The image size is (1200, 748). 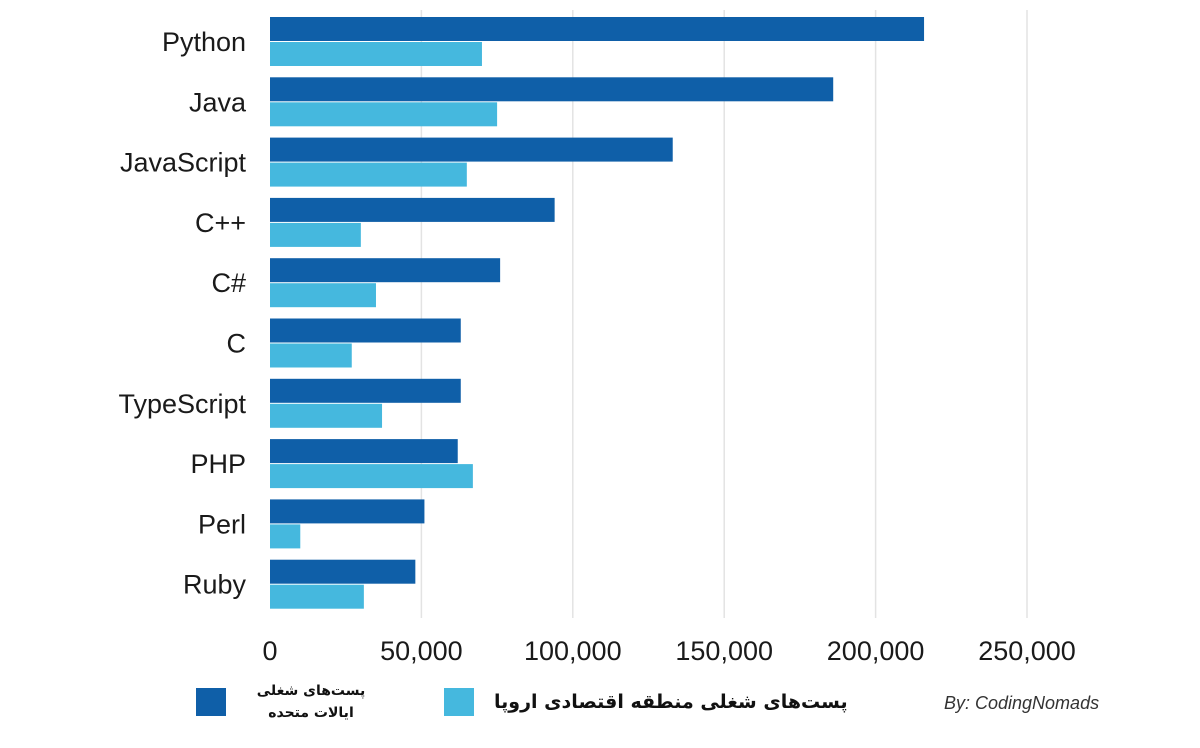 What do you see at coordinates (211, 702) in the screenshot?
I see `legend-swatch-us` at bounding box center [211, 702].